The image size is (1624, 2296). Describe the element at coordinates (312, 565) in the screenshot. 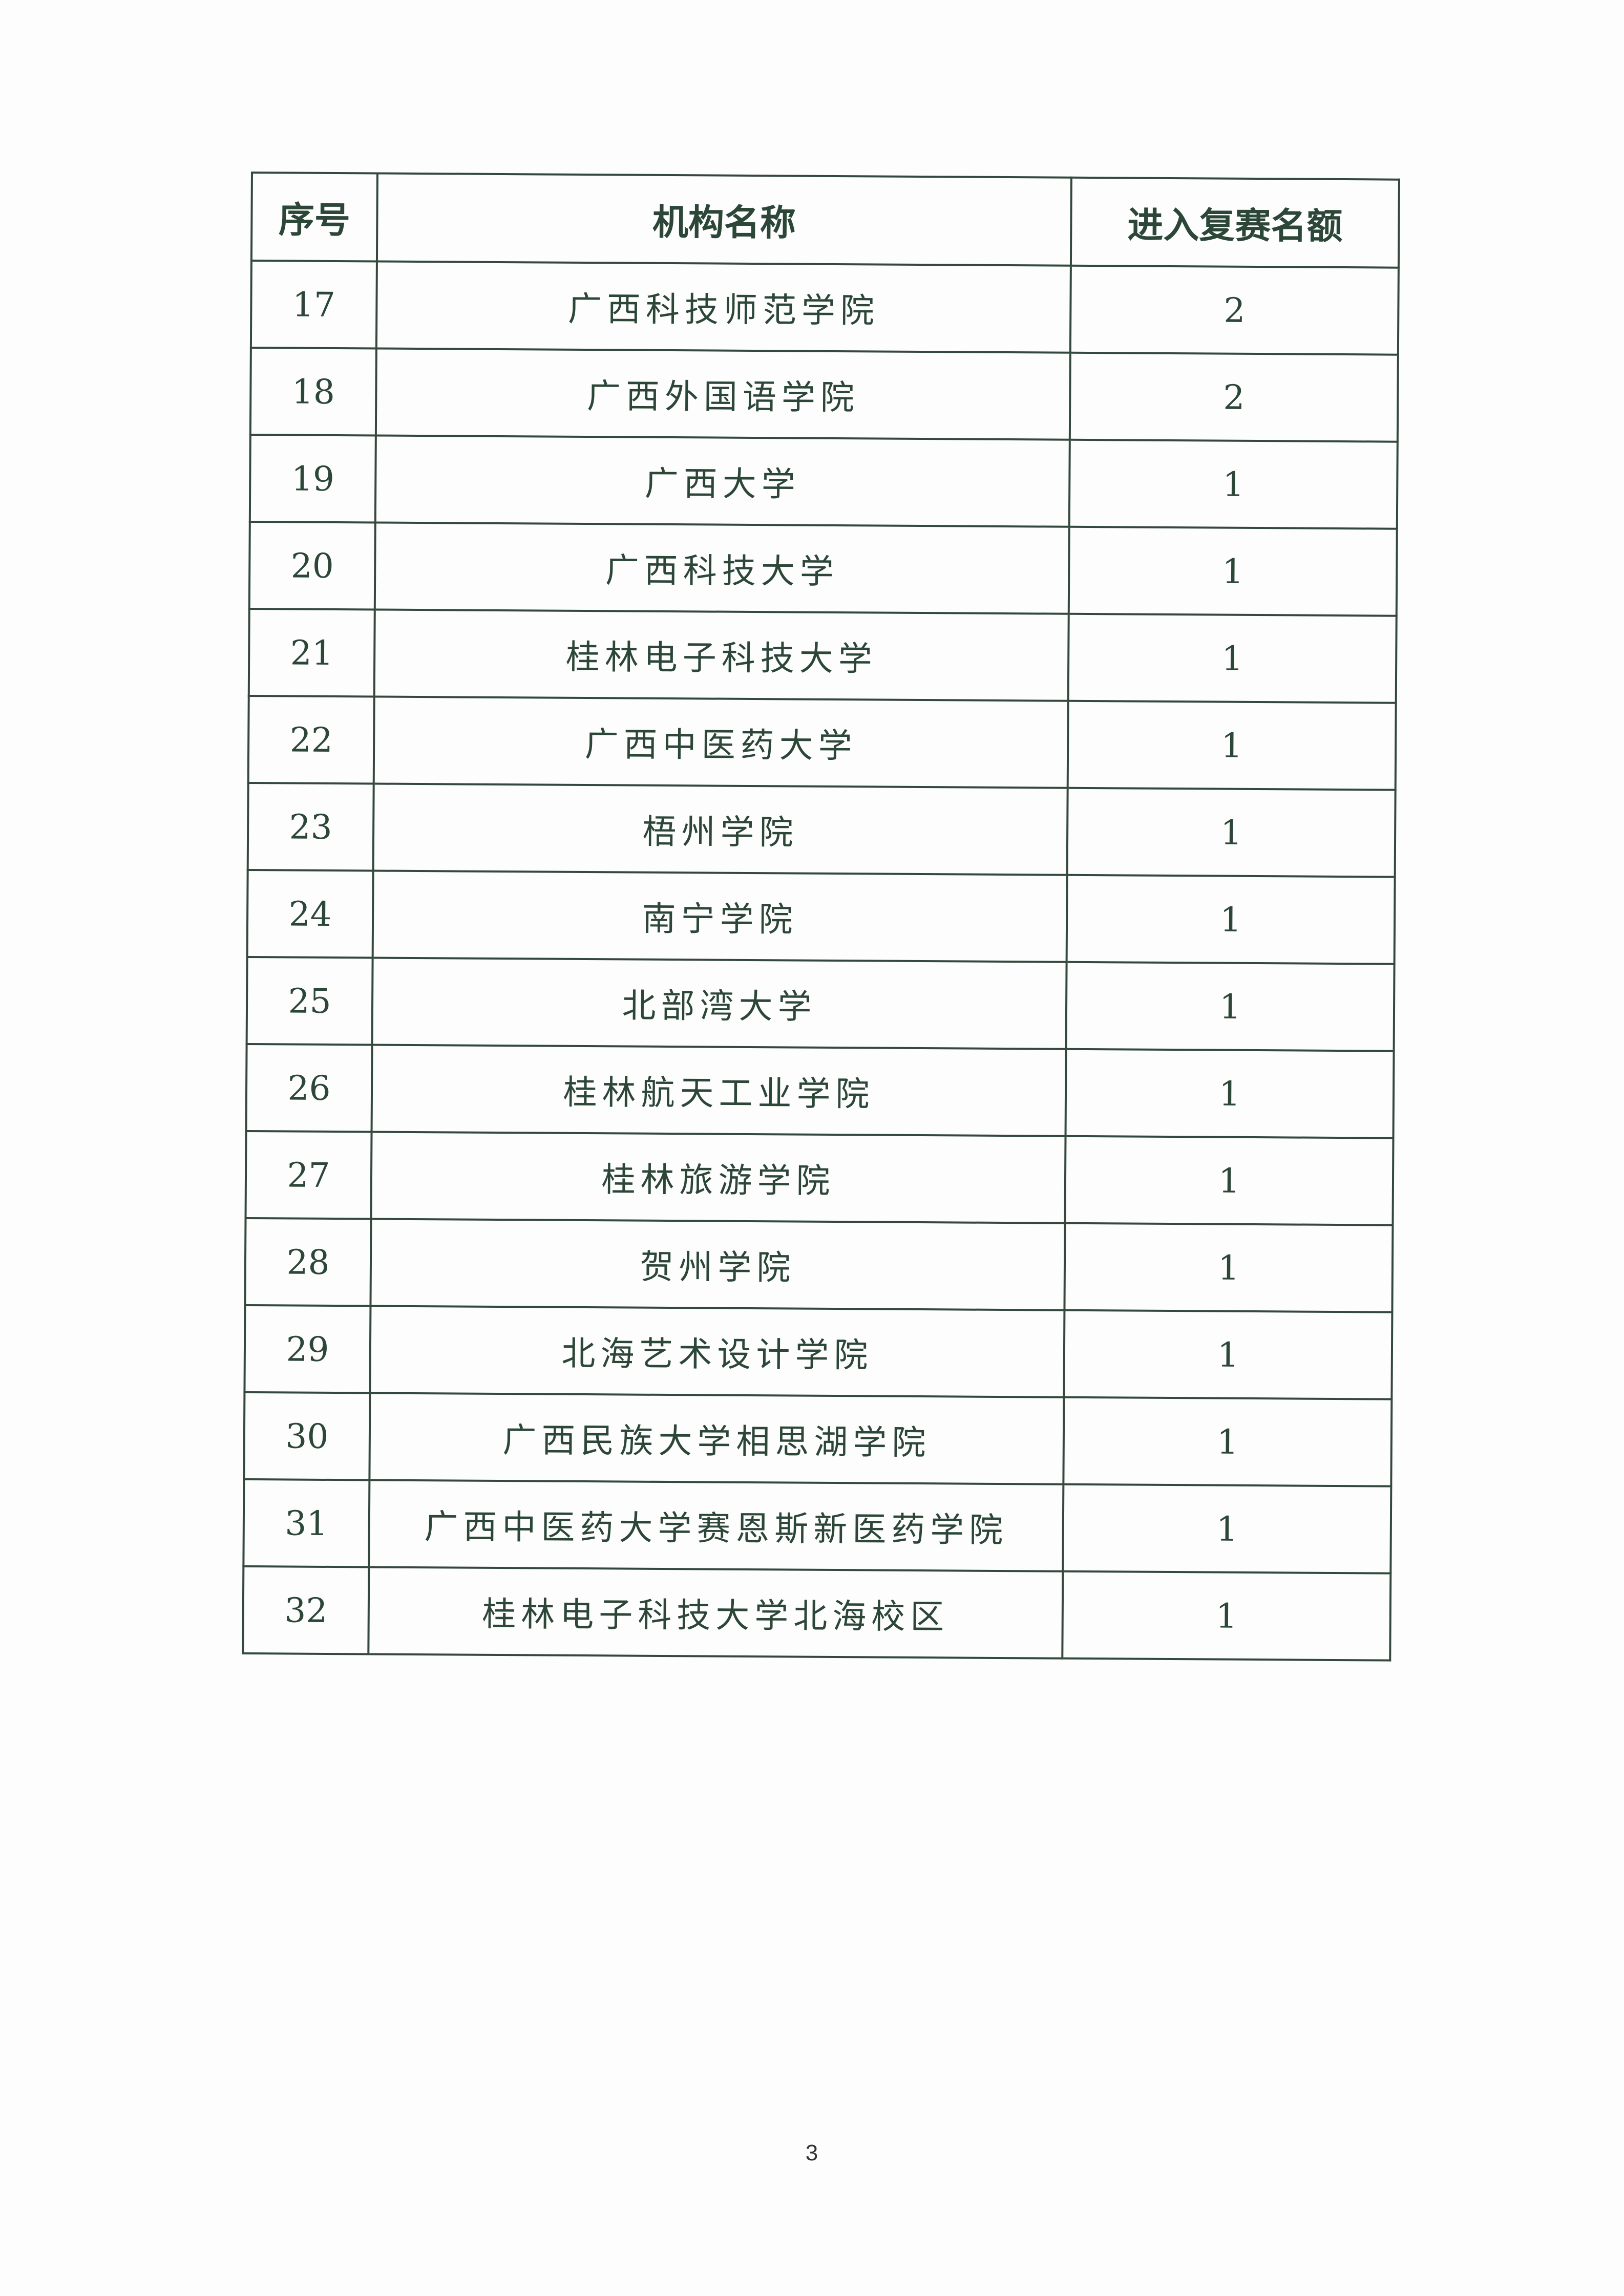

I see `serial-number-cell: 20` at that location.